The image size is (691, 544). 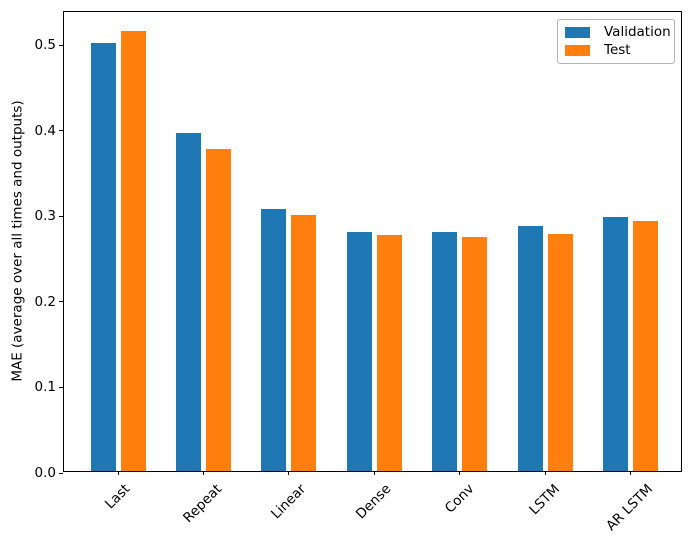 What do you see at coordinates (274, 340) in the screenshot?
I see `bar-validation-linear` at bounding box center [274, 340].